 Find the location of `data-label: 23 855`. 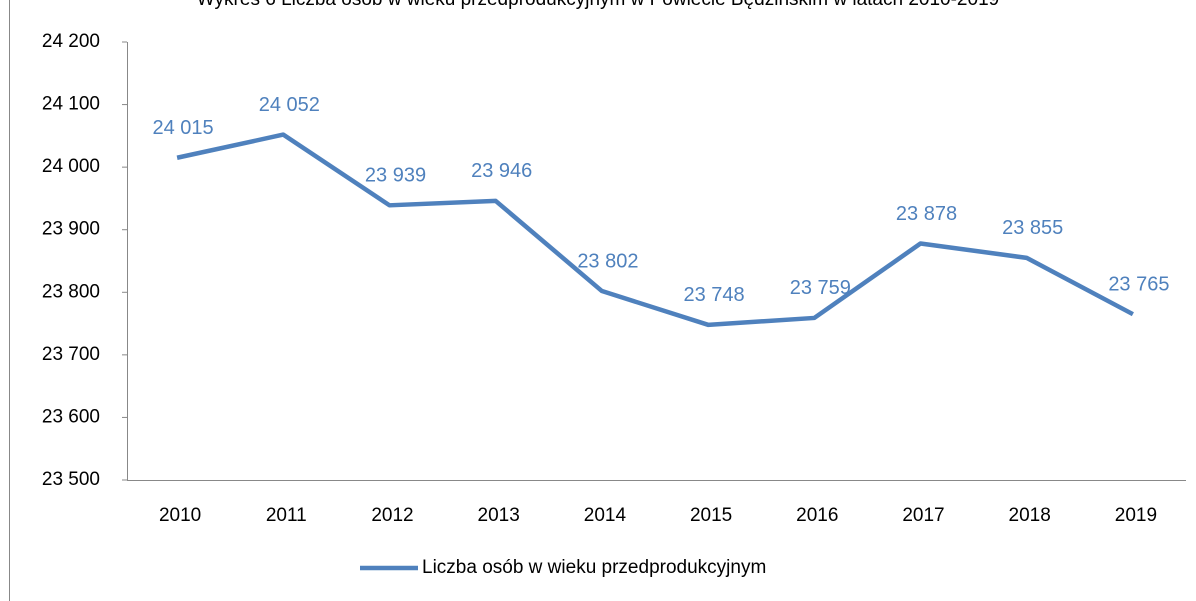

data-label: 23 855 is located at coordinates (1032, 228).